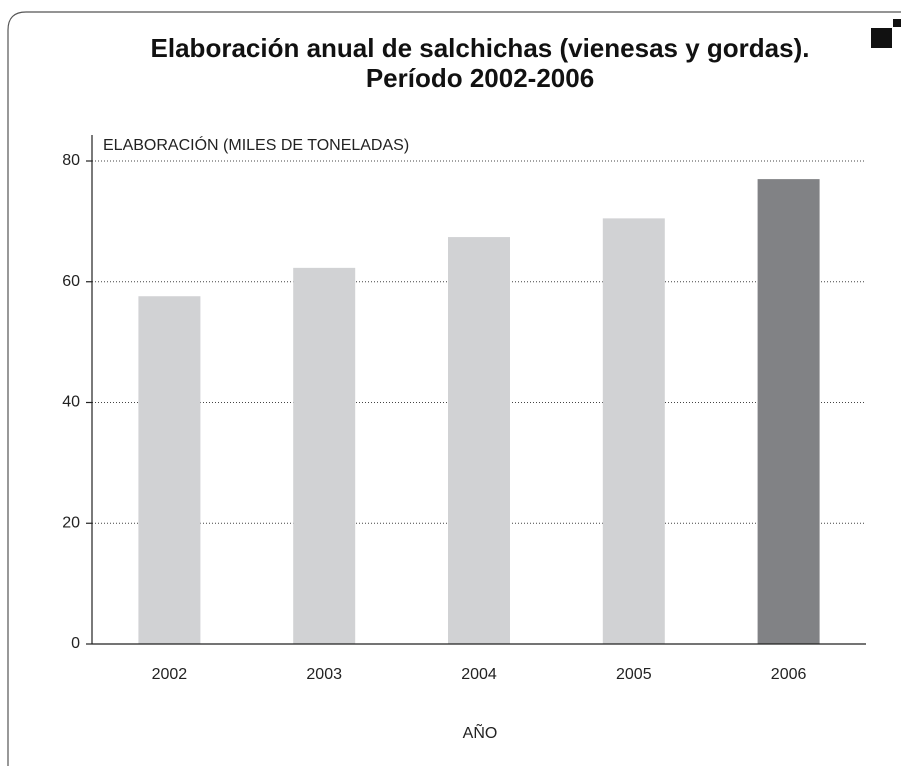  I want to click on x-axis-label: AÑO, so click(480, 732).